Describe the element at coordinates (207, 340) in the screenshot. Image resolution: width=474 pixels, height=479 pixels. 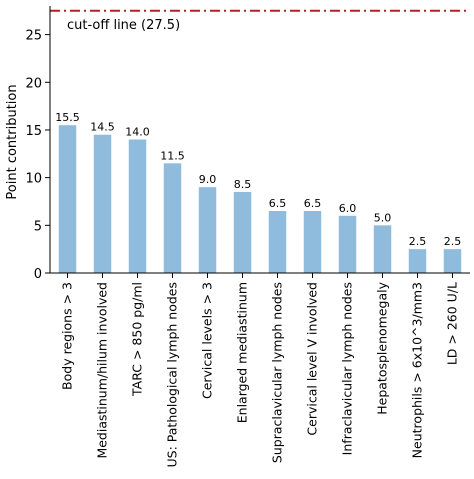
I see `x-tick-label: Cervical levels > 3` at that location.